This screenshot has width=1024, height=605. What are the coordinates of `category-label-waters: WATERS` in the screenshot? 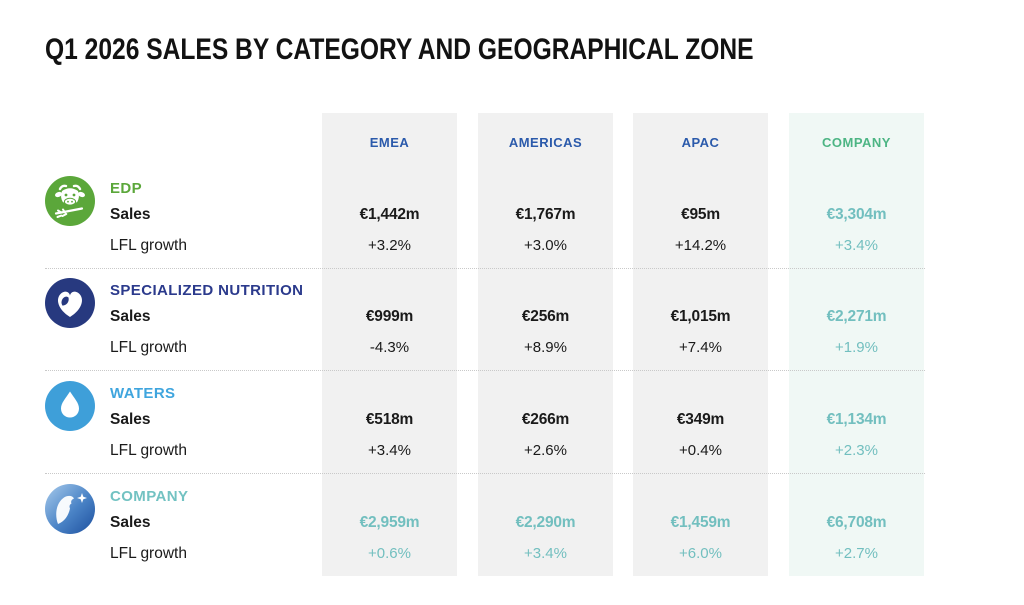 It's located at (143, 393).